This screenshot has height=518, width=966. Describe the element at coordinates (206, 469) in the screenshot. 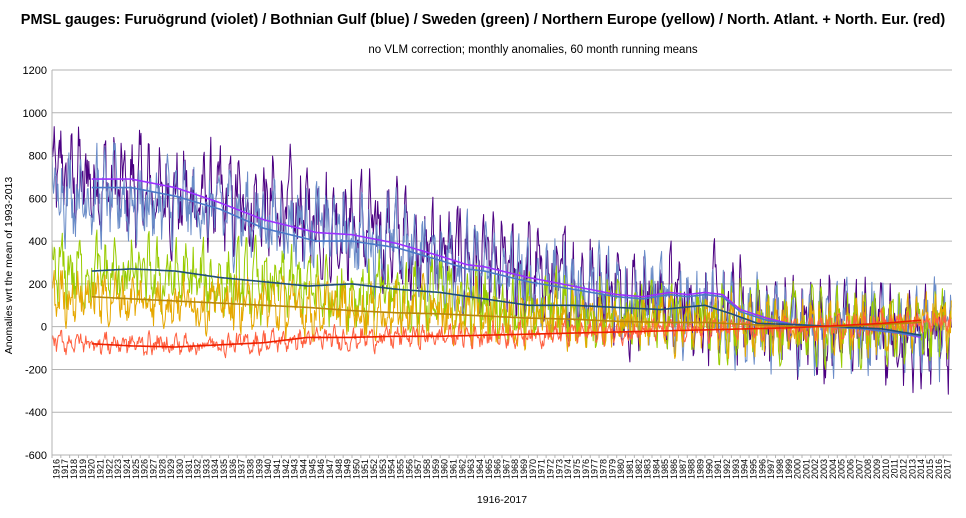

I see `x-tick-label: 1933` at that location.